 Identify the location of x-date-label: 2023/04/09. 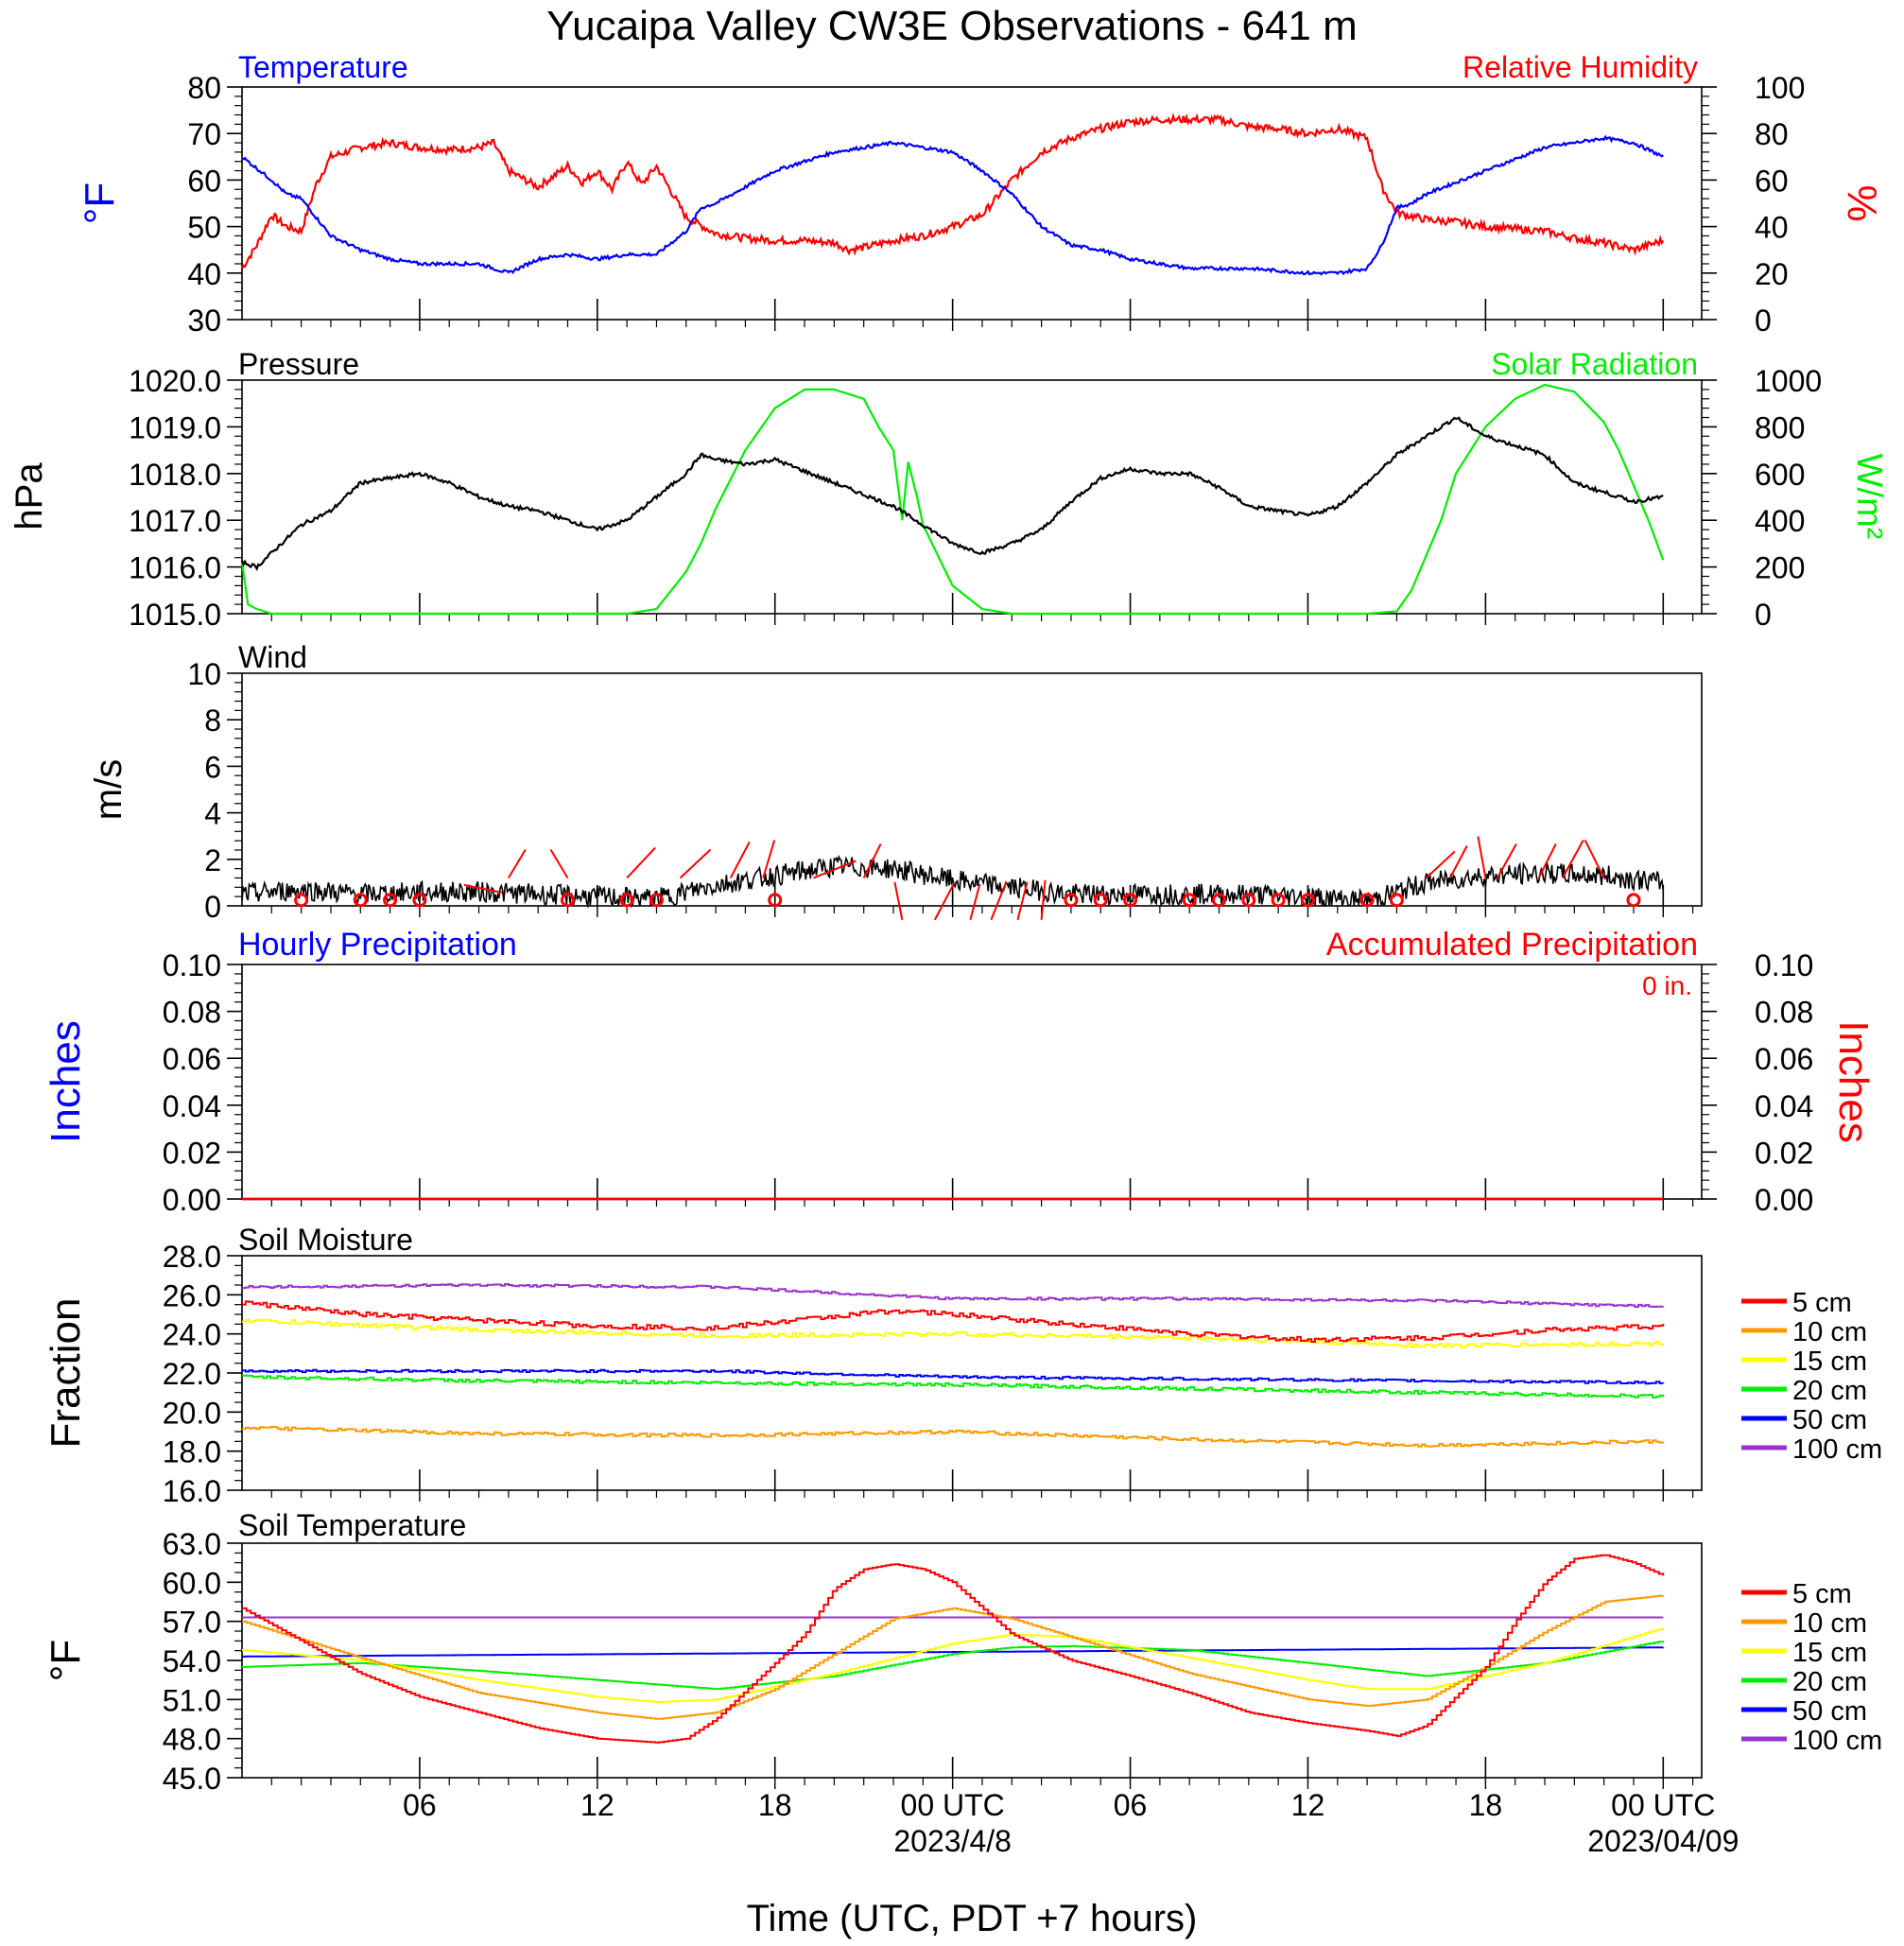
(1663, 1841).